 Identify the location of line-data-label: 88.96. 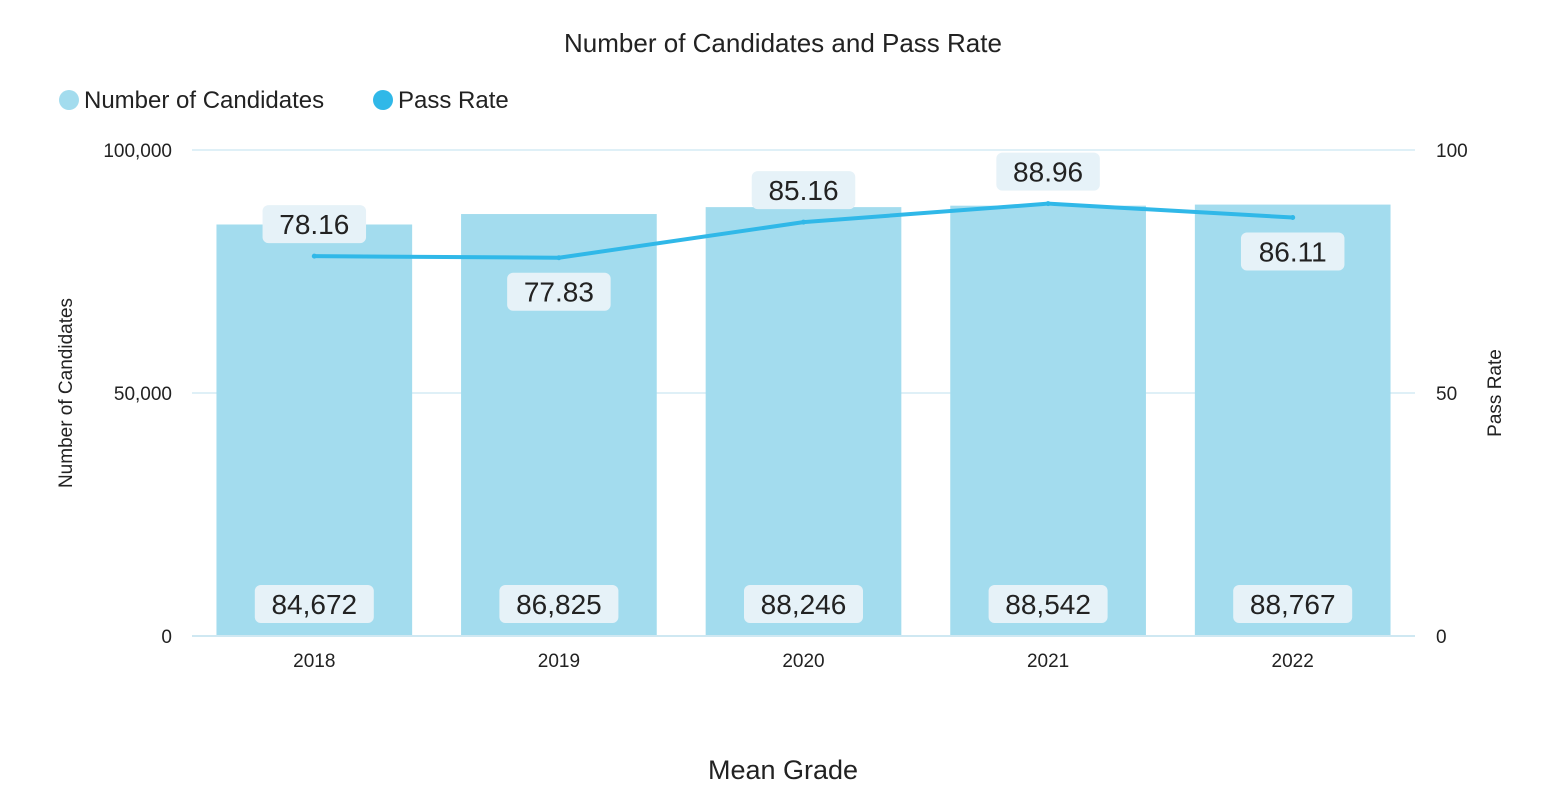
(1048, 172).